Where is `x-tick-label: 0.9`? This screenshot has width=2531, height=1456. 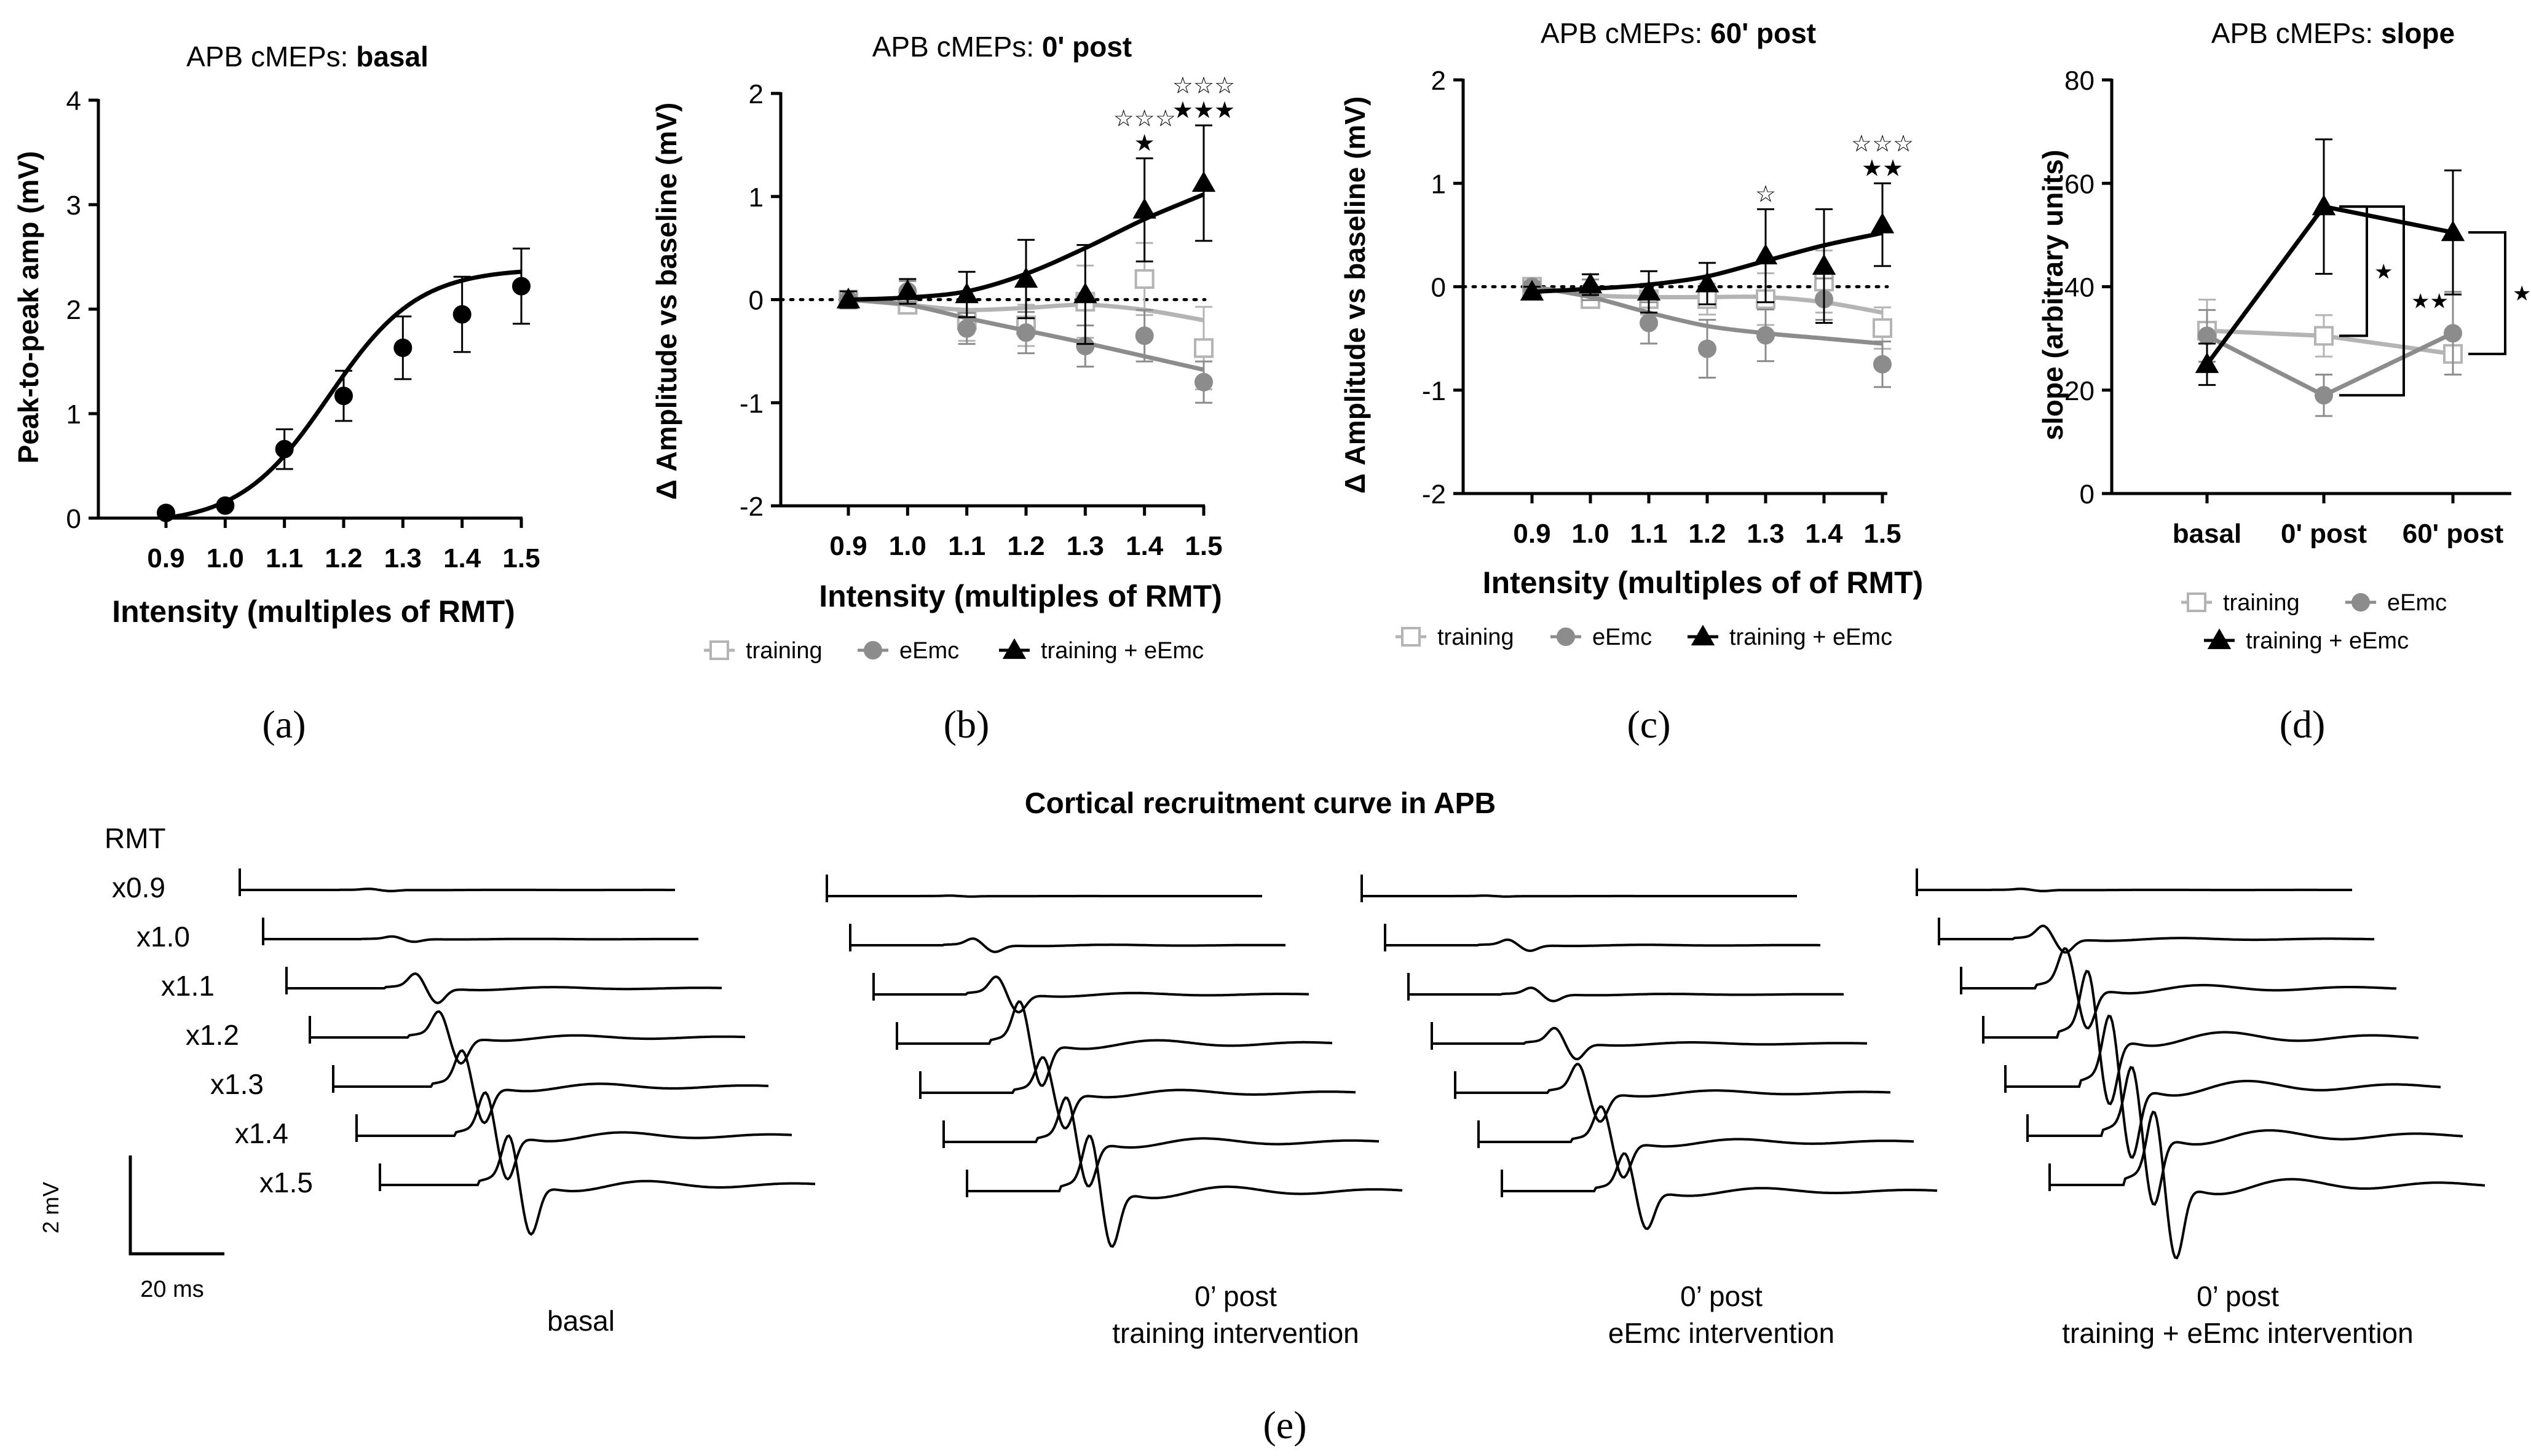 x-tick-label: 0.9 is located at coordinates (848, 546).